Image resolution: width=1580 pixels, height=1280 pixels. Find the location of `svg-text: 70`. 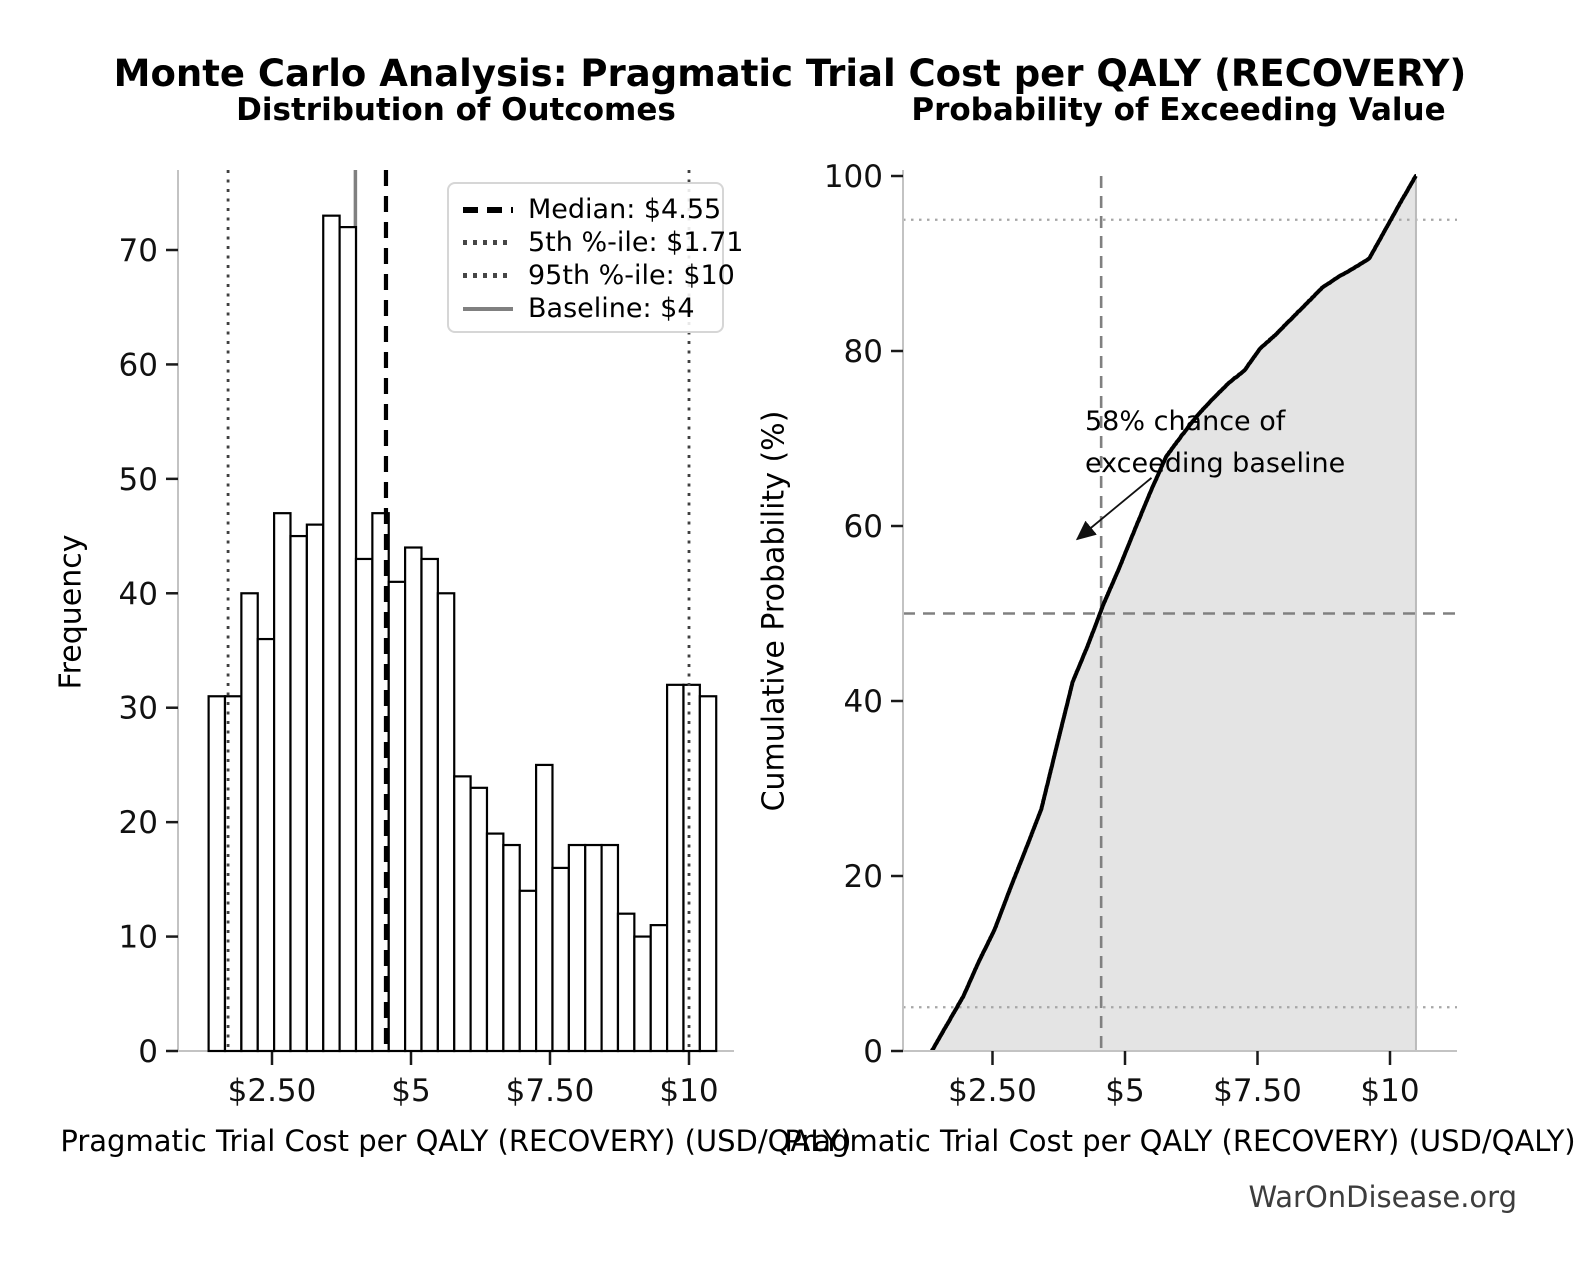

svg-text: 70 is located at coordinates (138, 251).